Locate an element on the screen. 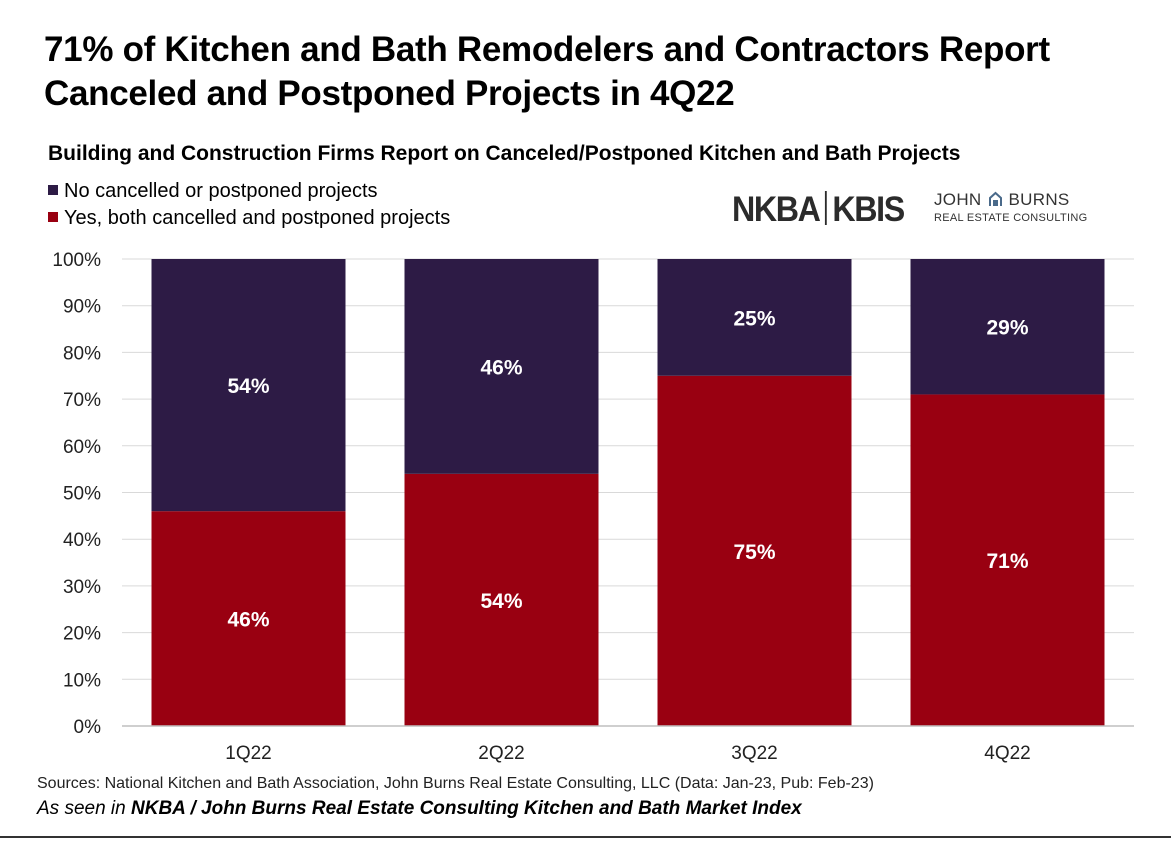  y-tick-label: 20% is located at coordinates (82, 634).